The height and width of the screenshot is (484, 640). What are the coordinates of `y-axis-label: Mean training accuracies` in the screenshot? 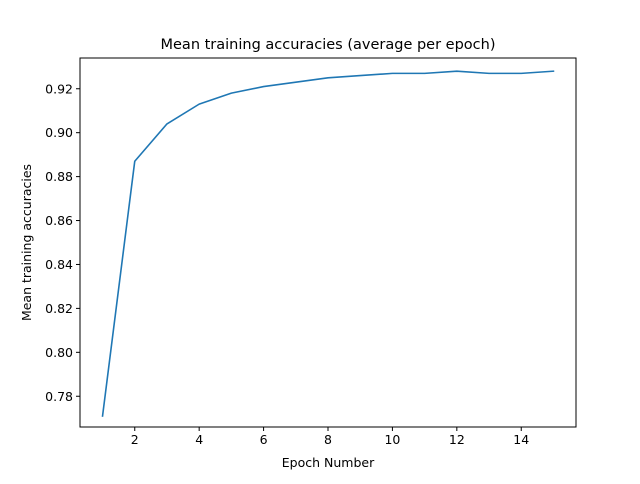 It's located at (26, 242).